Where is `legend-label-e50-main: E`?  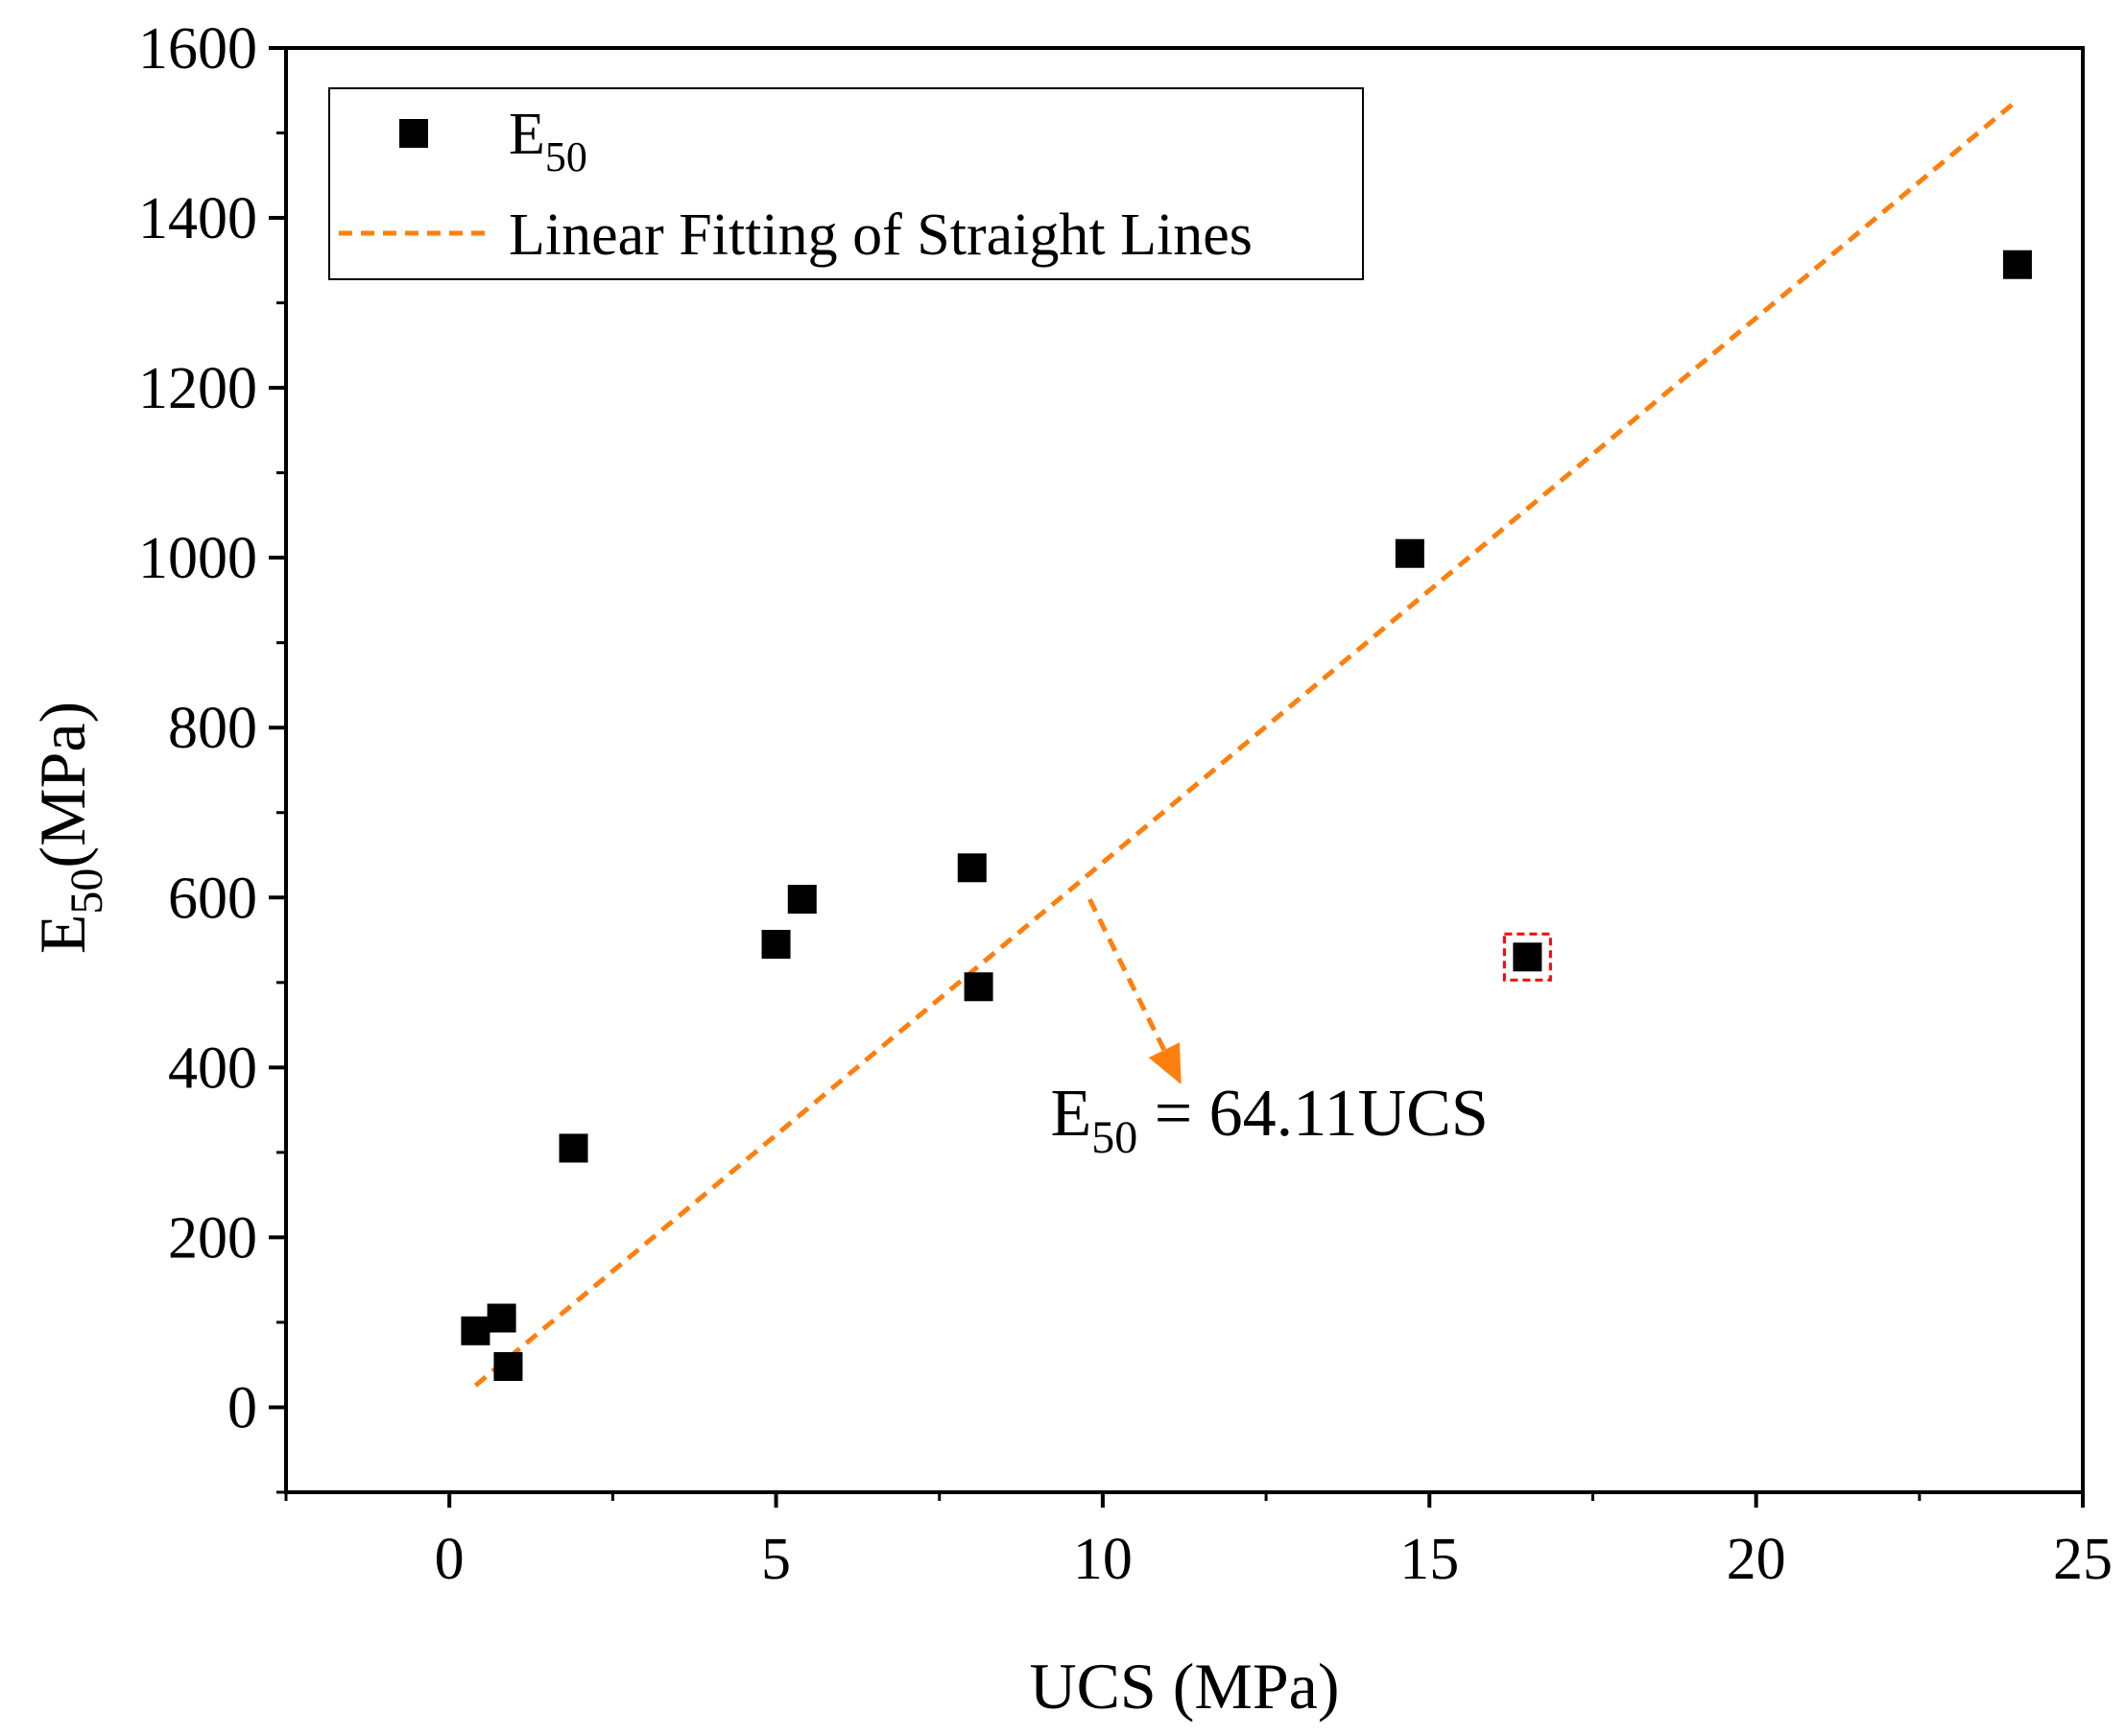 legend-label-e50-main: E is located at coordinates (527, 134).